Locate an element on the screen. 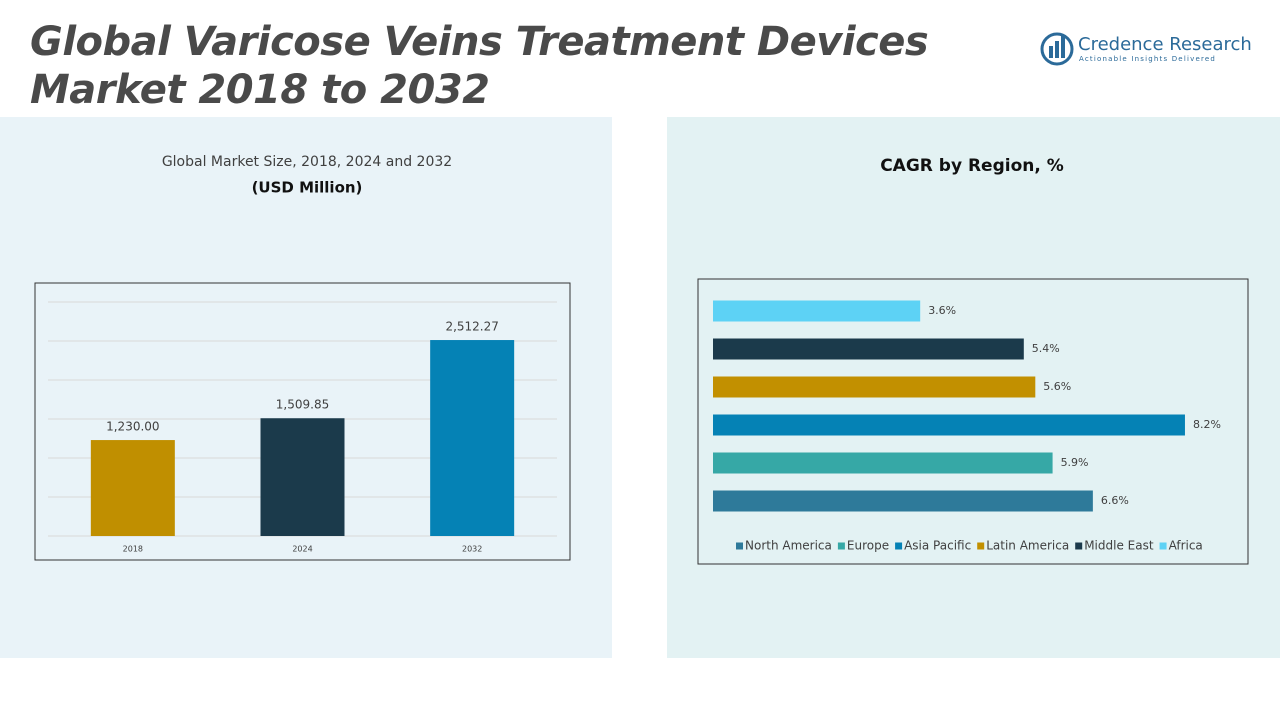 The image size is (1280, 720). legend-label: Europe is located at coordinates (868, 546).